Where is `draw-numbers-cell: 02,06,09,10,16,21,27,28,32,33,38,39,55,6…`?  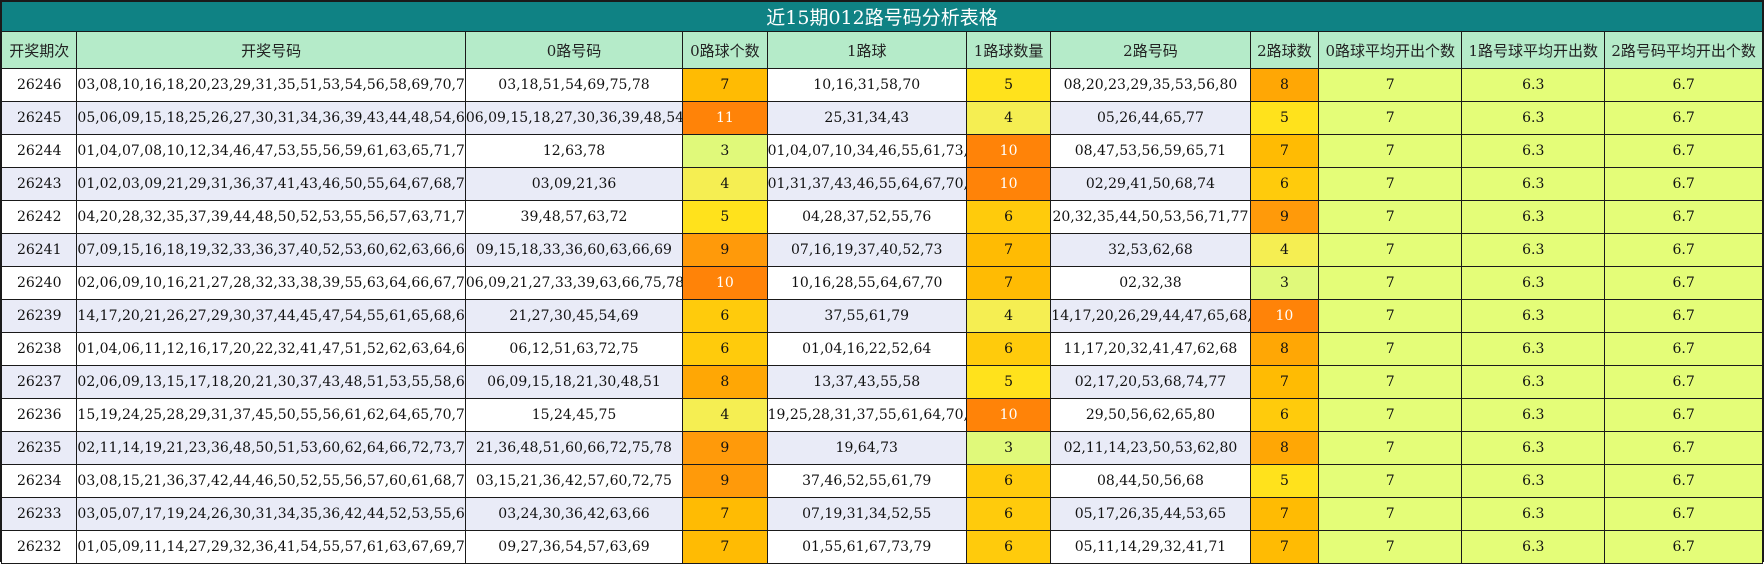
draw-numbers-cell: 02,06,09,10,16,21,27,28,32,33,38,39,55,6… is located at coordinates (271, 283).